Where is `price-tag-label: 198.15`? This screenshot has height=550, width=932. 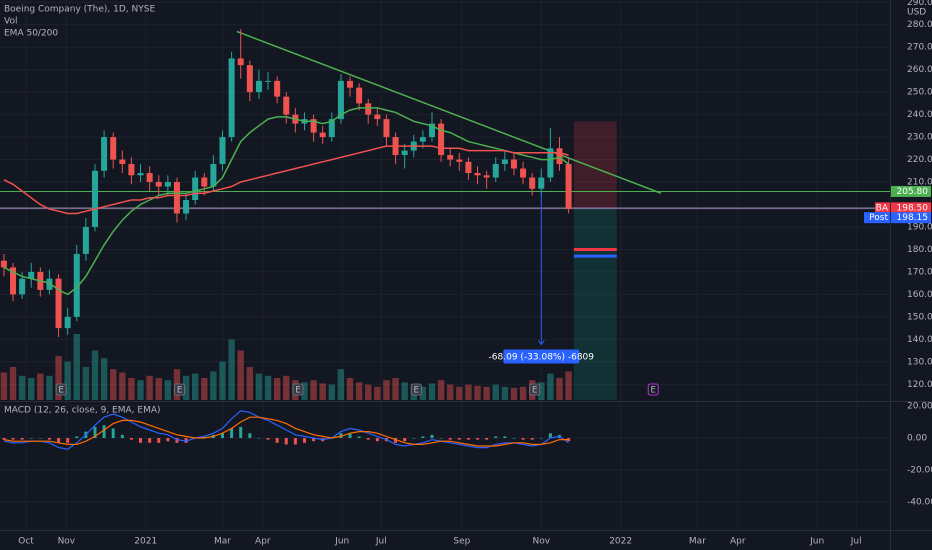 price-tag-label: 198.15 is located at coordinates (913, 218).